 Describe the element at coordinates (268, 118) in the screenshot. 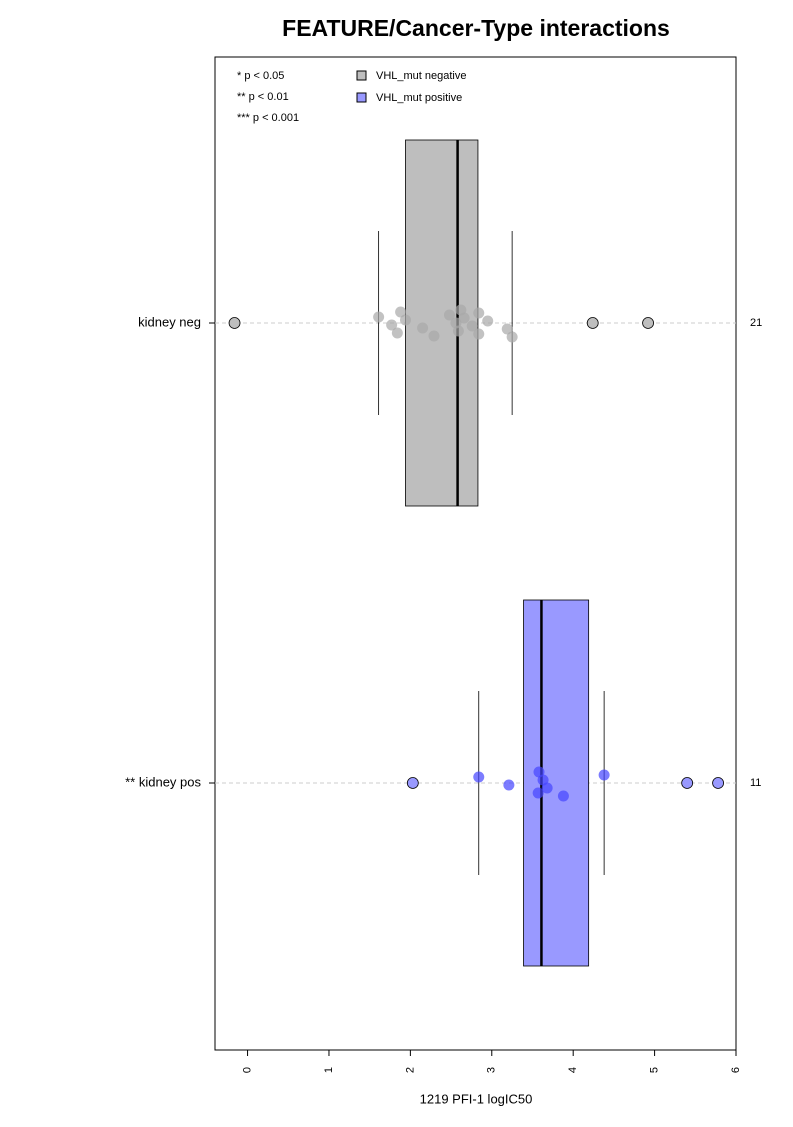

I see `significance-note: *** p < 0.001` at that location.